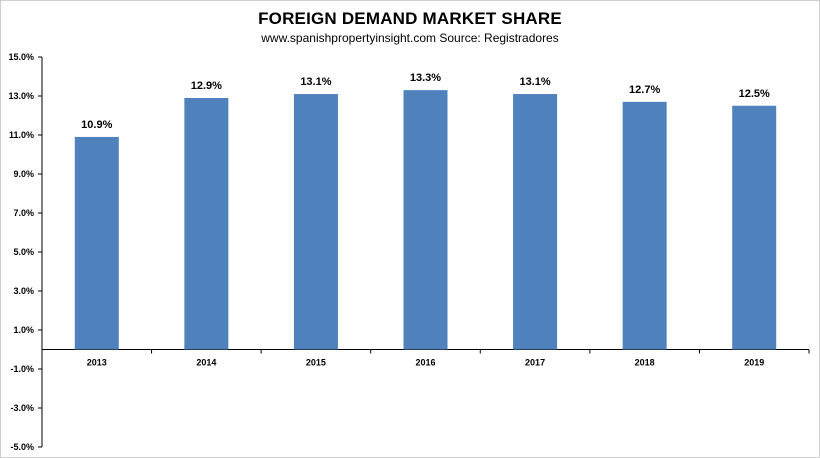 The height and width of the screenshot is (458, 820). What do you see at coordinates (23, 174) in the screenshot?
I see `y-tick-label: 9.0%` at bounding box center [23, 174].